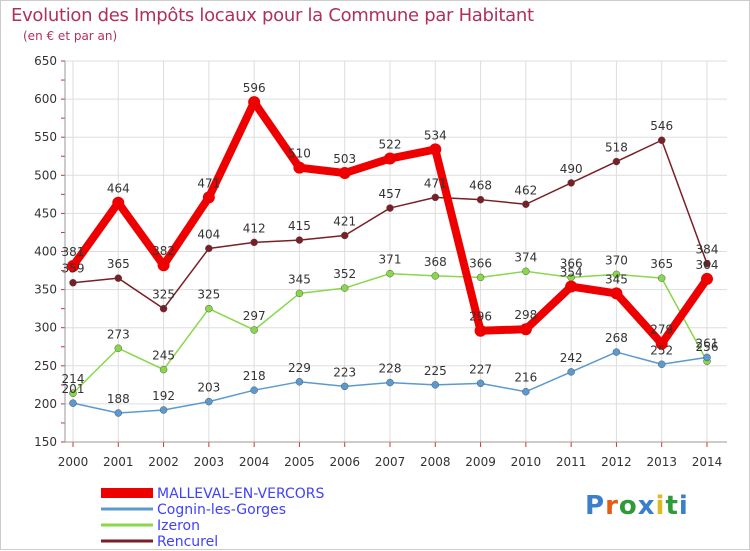 The width and height of the screenshot is (750, 551). Describe the element at coordinates (187, 542) in the screenshot. I see `legend-label: Rencurel` at that location.